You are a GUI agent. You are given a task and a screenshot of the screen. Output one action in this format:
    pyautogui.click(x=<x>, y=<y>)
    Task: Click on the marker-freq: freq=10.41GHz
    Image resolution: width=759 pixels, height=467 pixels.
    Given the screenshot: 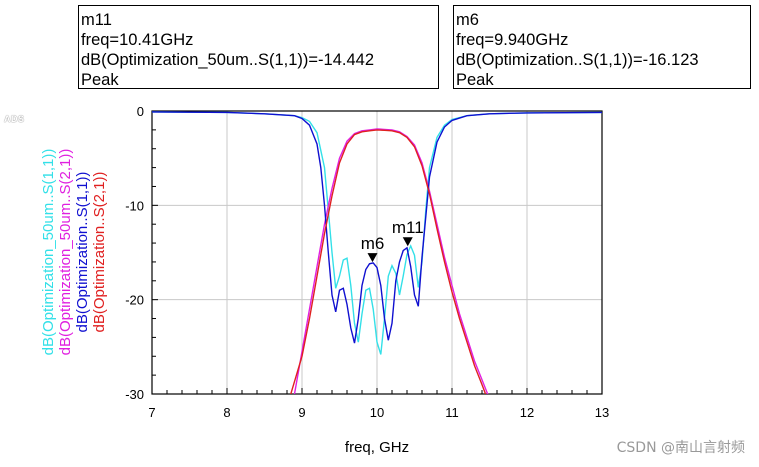 What is the action you would take?
    pyautogui.click(x=137, y=40)
    